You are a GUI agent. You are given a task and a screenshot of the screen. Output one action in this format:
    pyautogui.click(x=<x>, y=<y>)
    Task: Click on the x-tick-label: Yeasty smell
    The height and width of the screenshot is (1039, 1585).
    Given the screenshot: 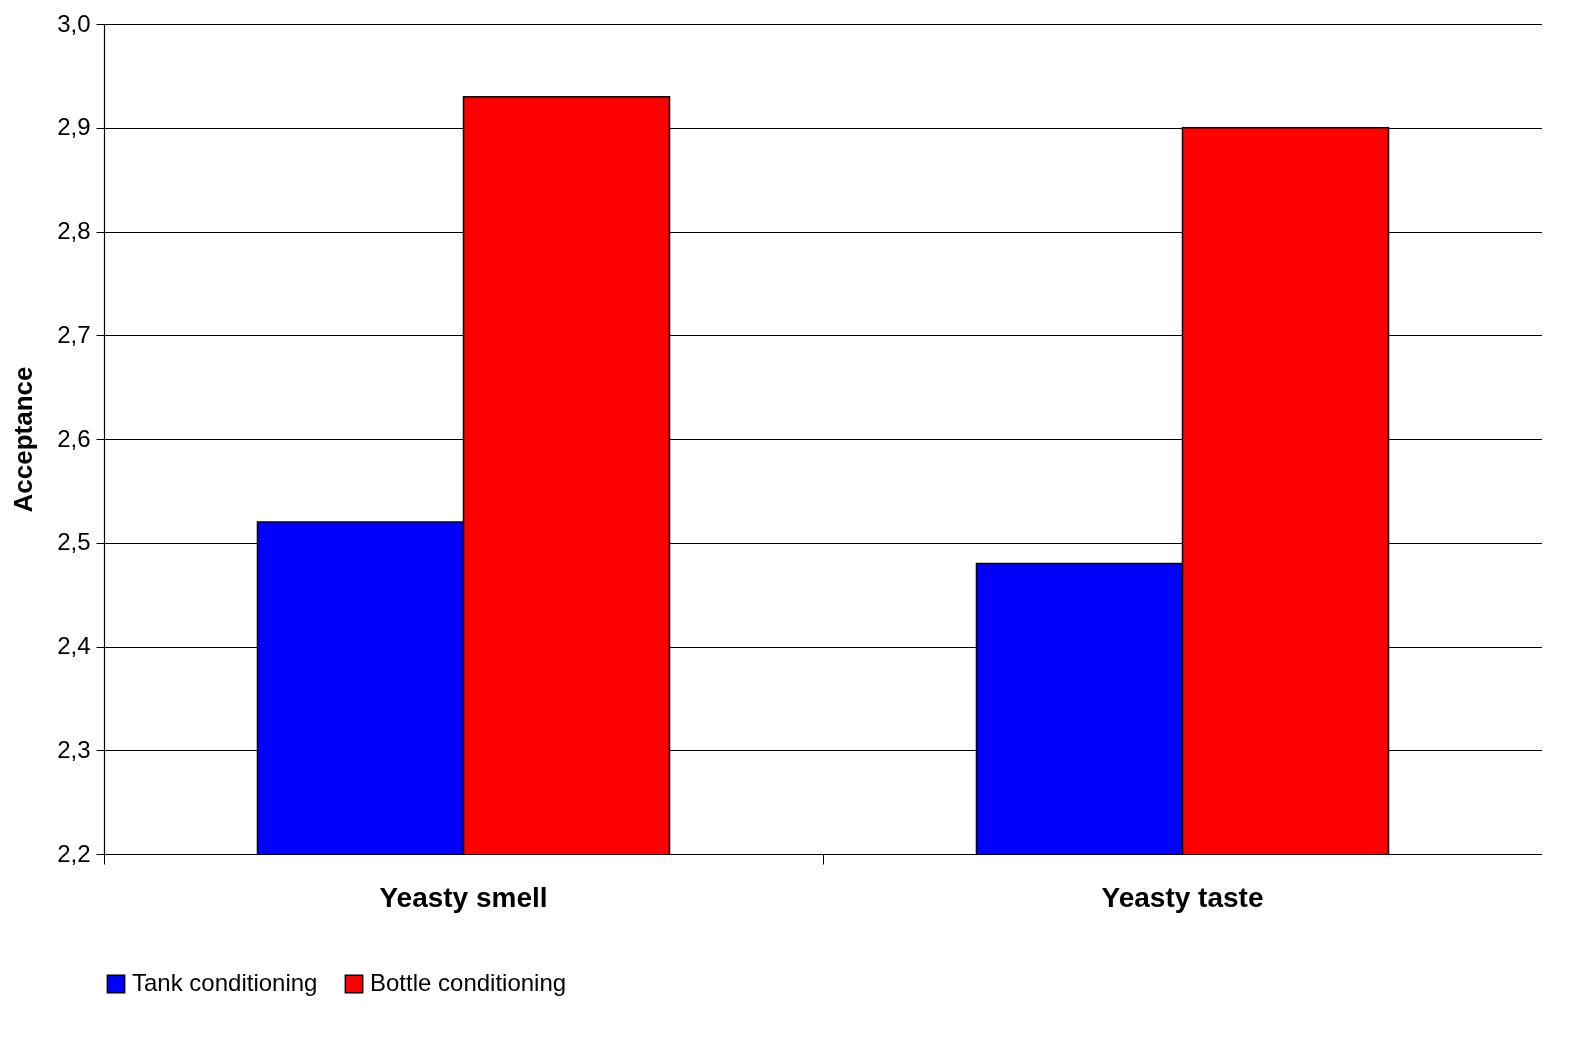 What is the action you would take?
    pyautogui.click(x=463, y=897)
    